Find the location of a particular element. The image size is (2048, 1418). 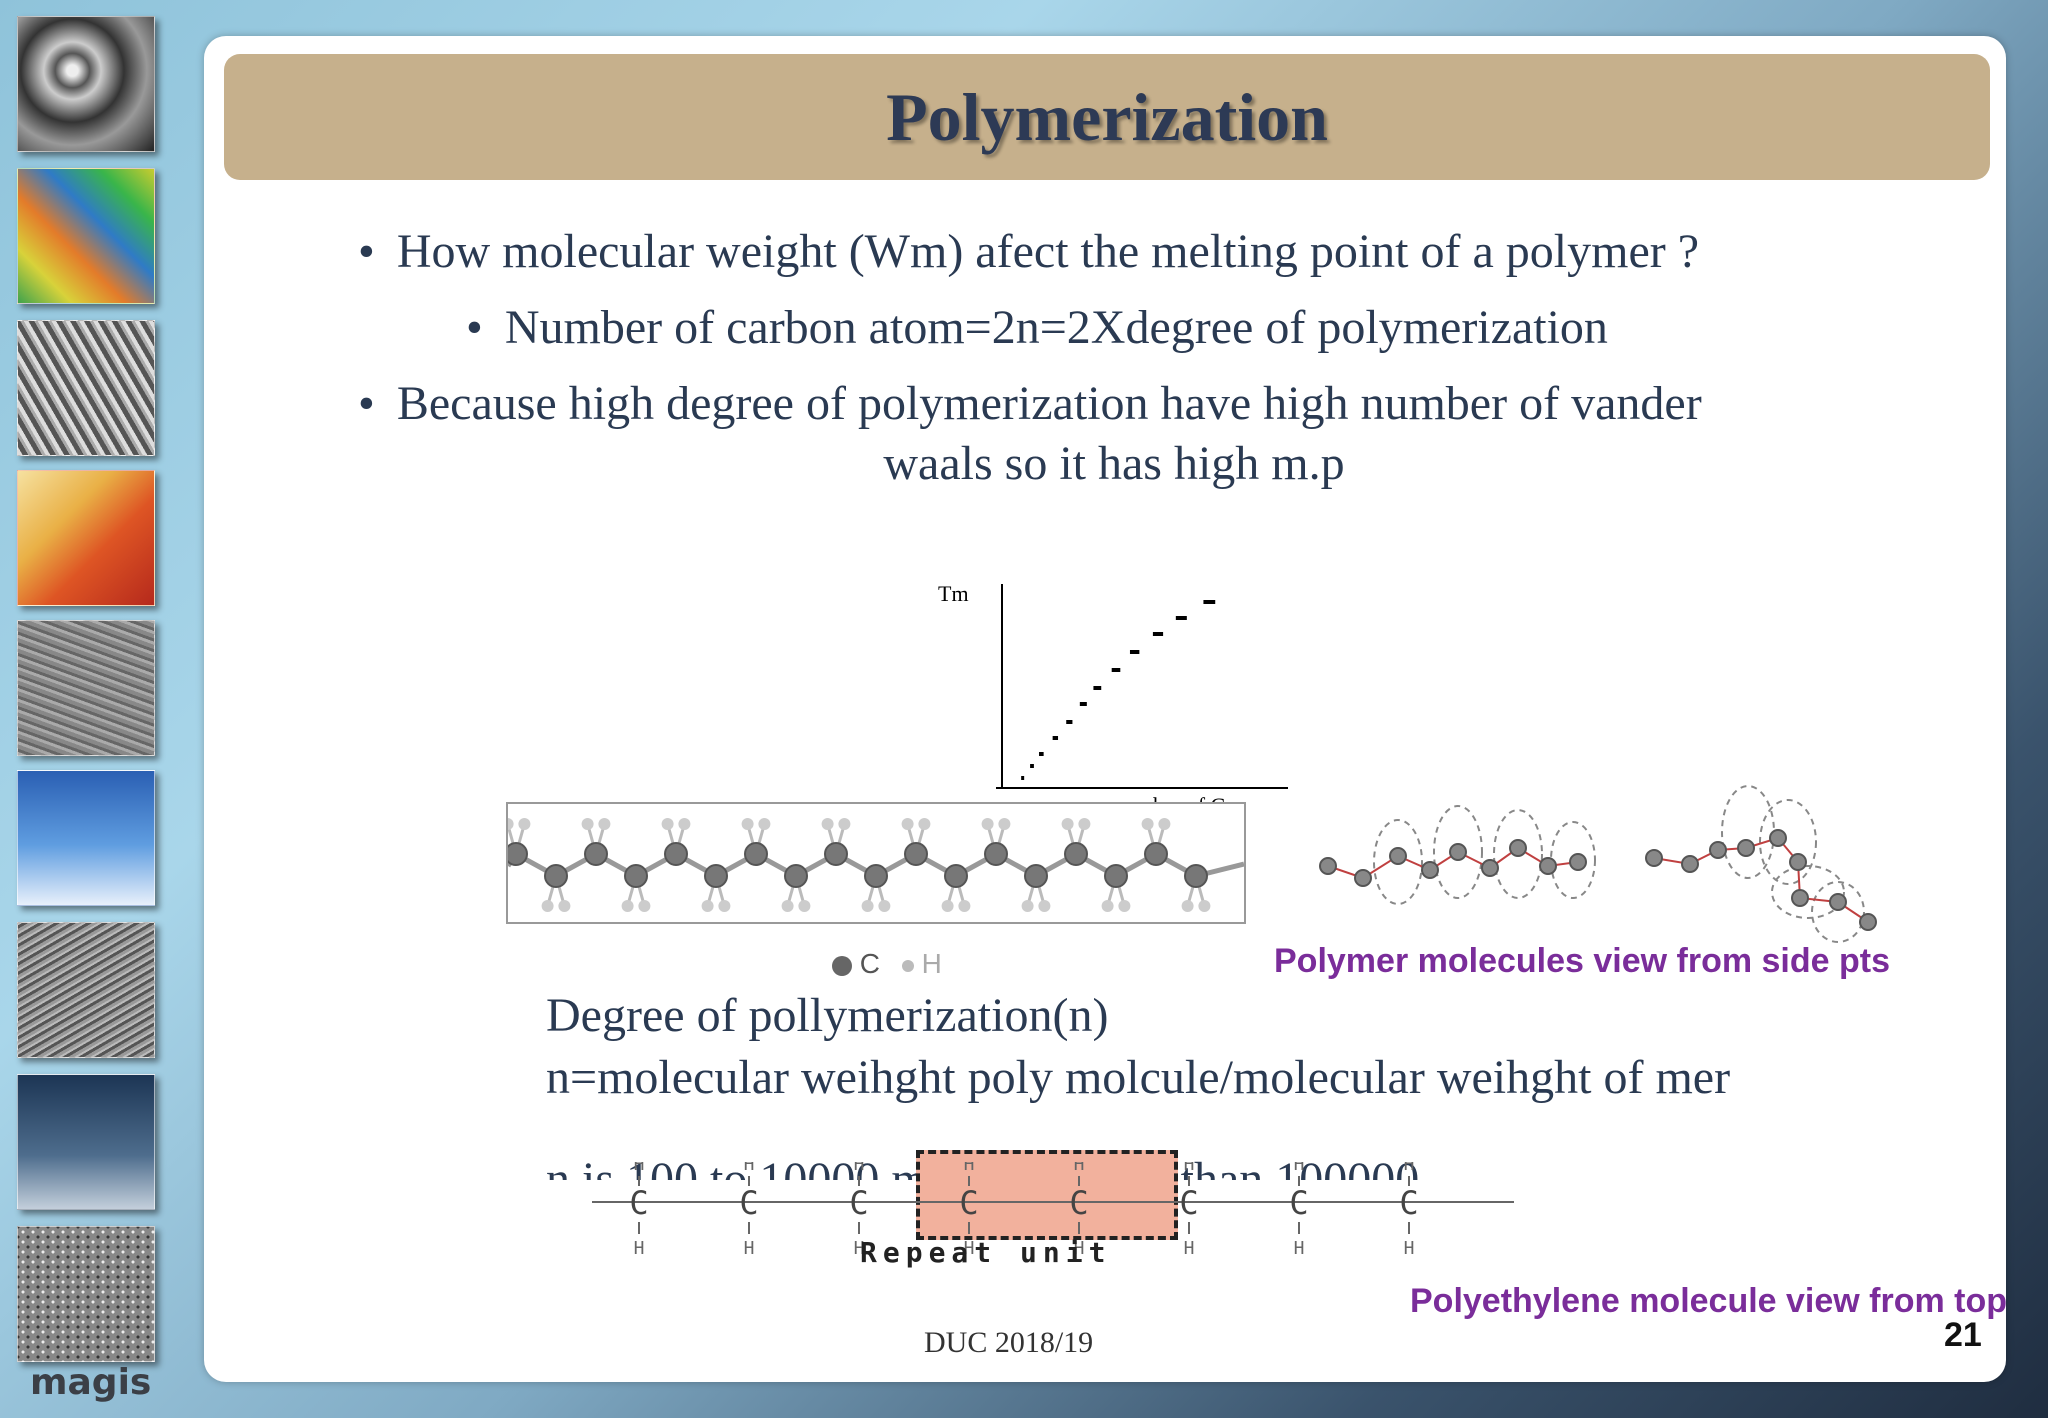

surface-image is located at coordinates (86, 990).